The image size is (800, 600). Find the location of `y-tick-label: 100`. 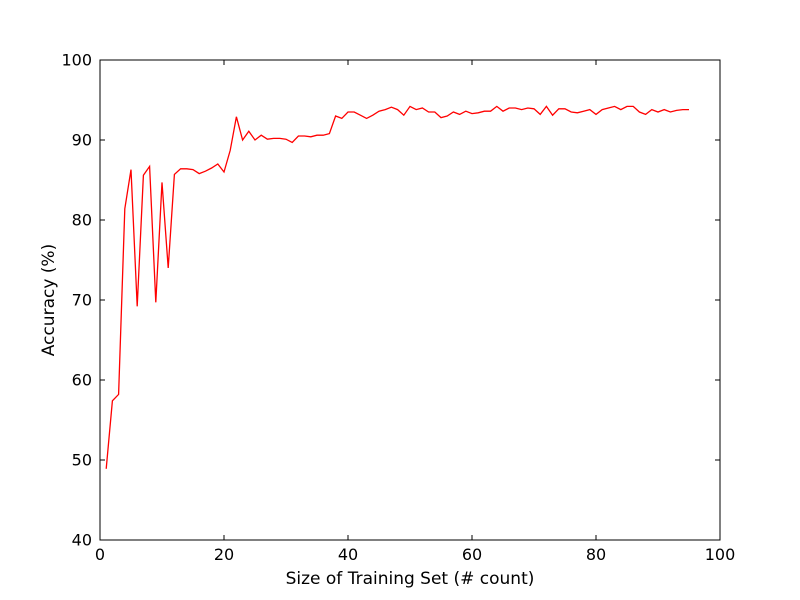

y-tick-label: 100 is located at coordinates (76, 60).